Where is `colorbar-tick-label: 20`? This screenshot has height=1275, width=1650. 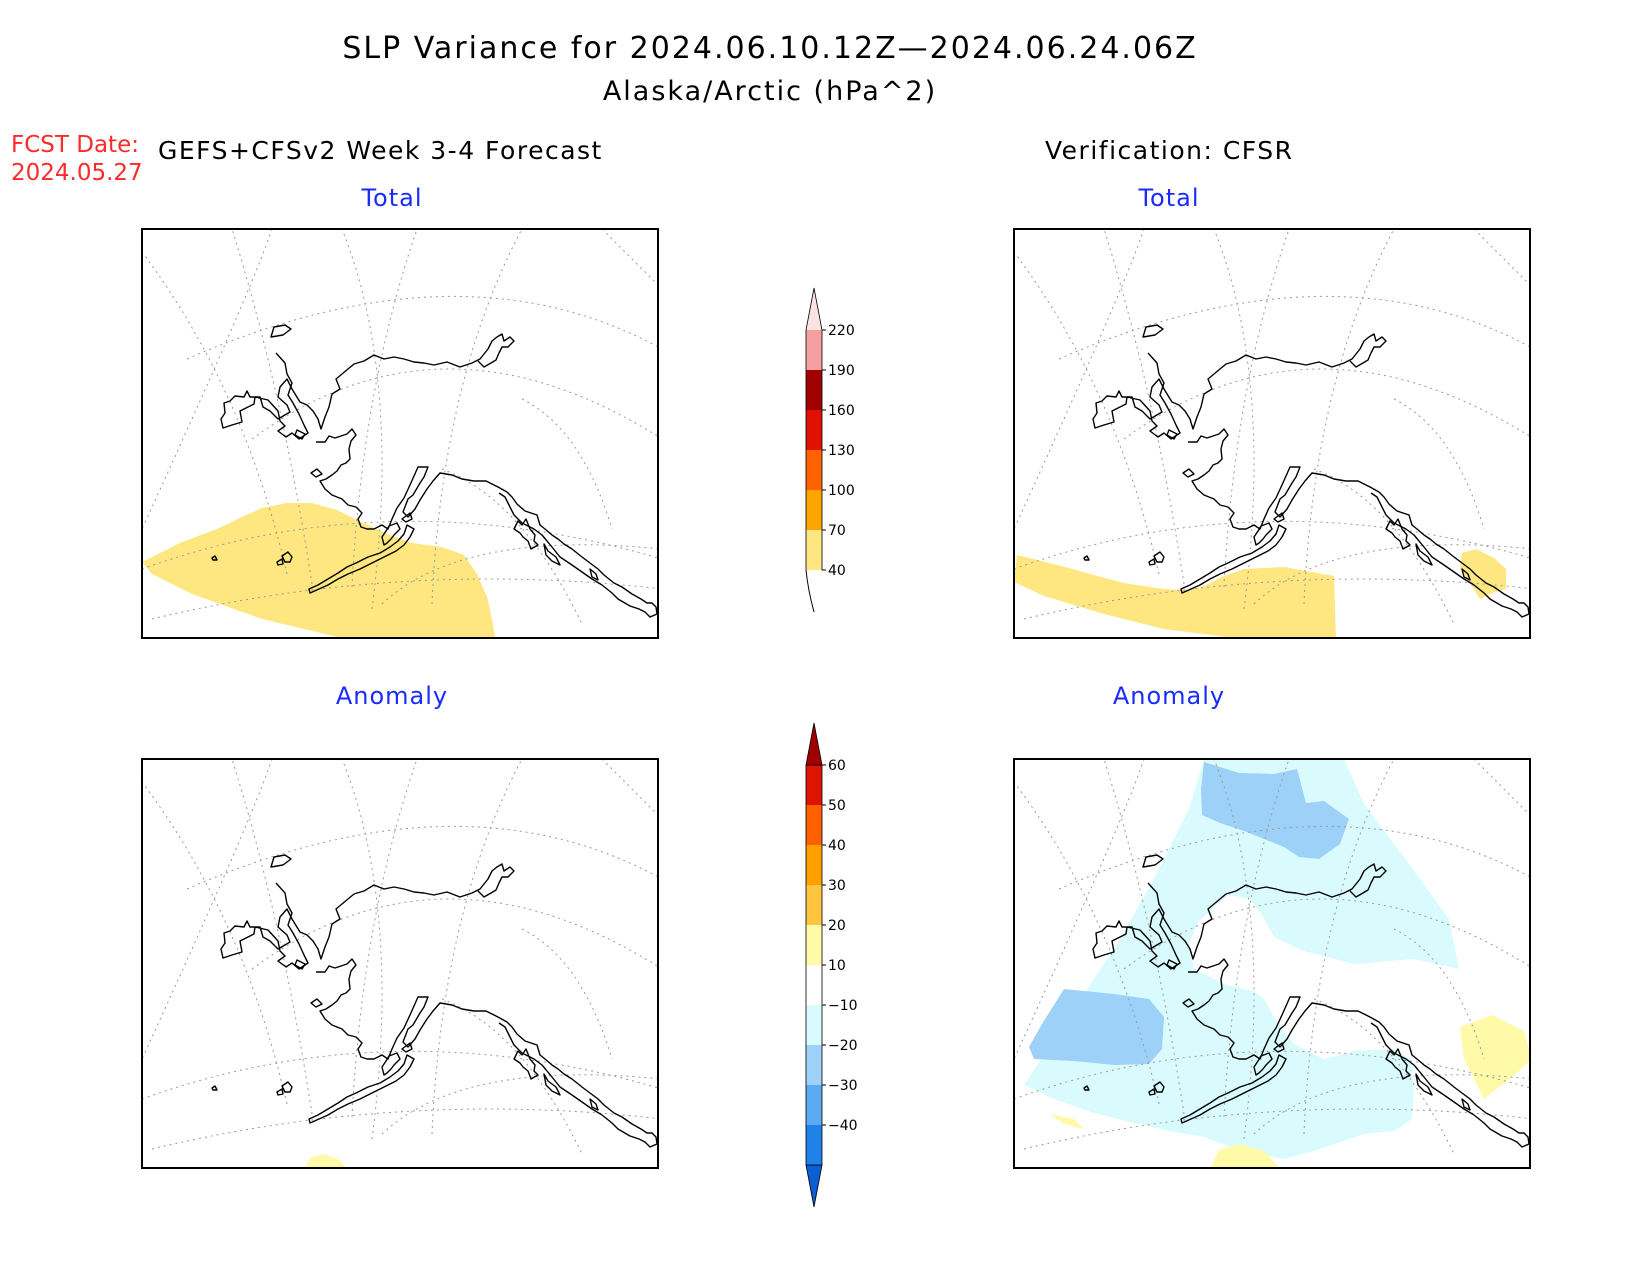 colorbar-tick-label: 20 is located at coordinates (837, 926).